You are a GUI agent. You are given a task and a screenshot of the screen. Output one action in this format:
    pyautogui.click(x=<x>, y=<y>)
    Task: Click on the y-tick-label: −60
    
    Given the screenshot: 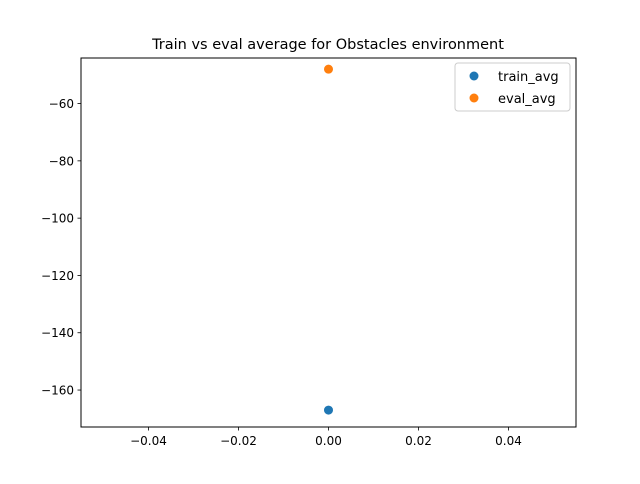 What is the action you would take?
    pyautogui.click(x=61, y=104)
    